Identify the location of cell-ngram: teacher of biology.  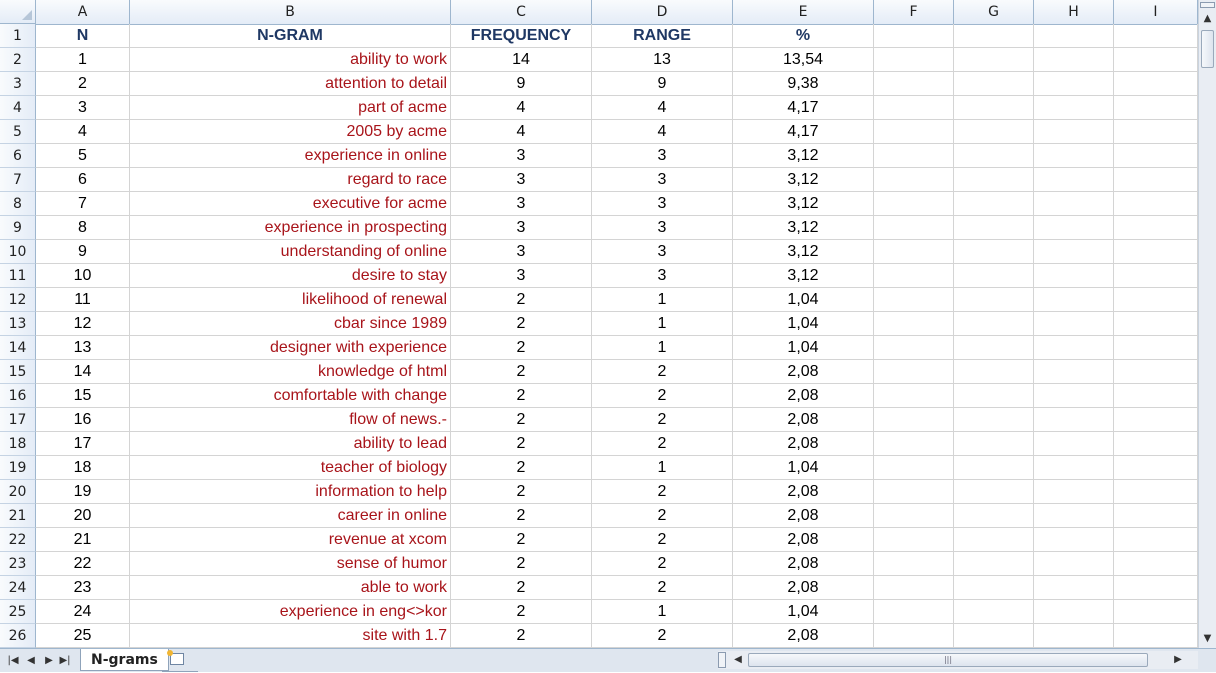
(290, 468).